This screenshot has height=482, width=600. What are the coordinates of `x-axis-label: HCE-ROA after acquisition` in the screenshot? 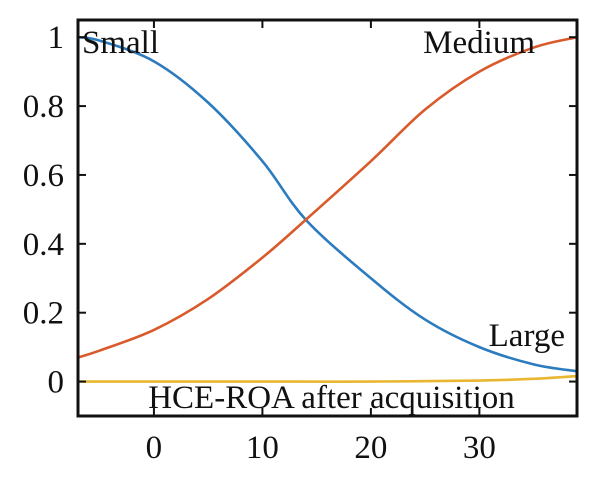 It's located at (331, 398).